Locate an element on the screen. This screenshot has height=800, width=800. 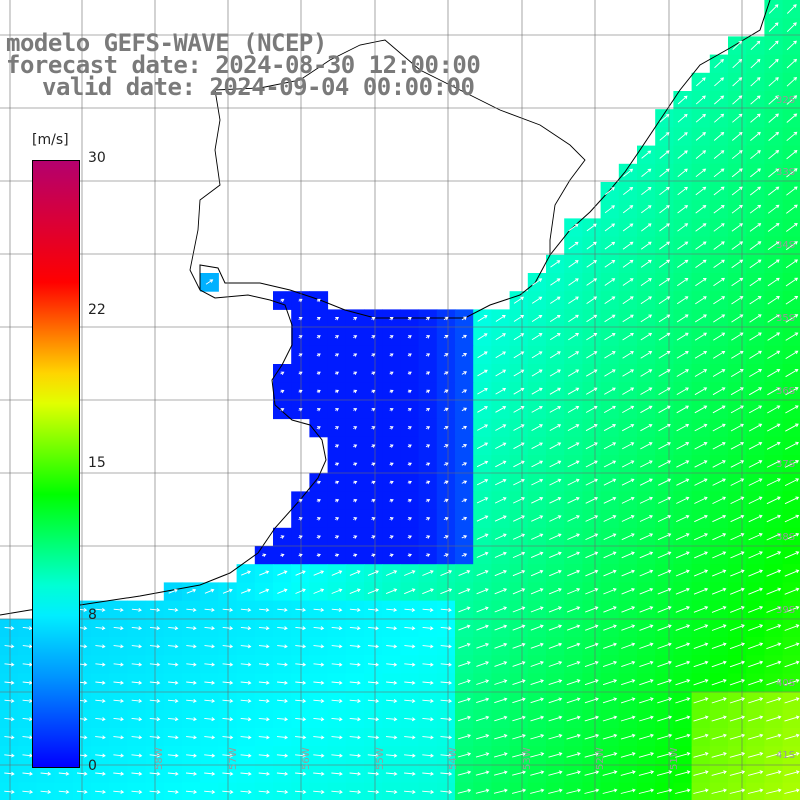
wind-speed-cell is located at coordinates (791, 791).